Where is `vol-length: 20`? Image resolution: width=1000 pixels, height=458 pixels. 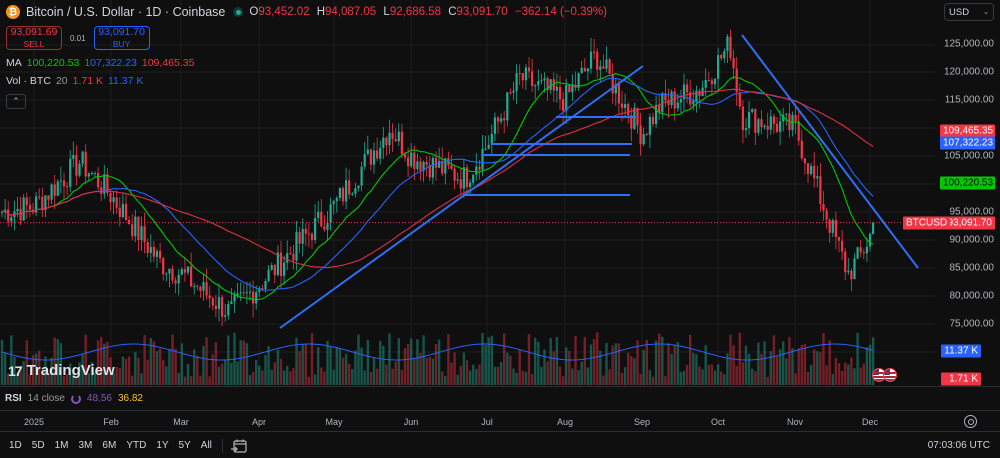 vol-length: 20 is located at coordinates (61, 81).